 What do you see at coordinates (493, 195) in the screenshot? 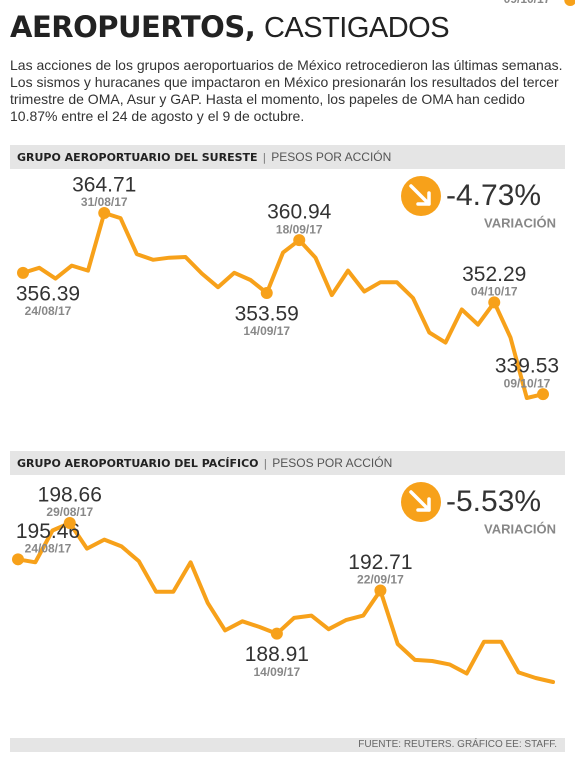
I see `change-label: -4.73%` at bounding box center [493, 195].